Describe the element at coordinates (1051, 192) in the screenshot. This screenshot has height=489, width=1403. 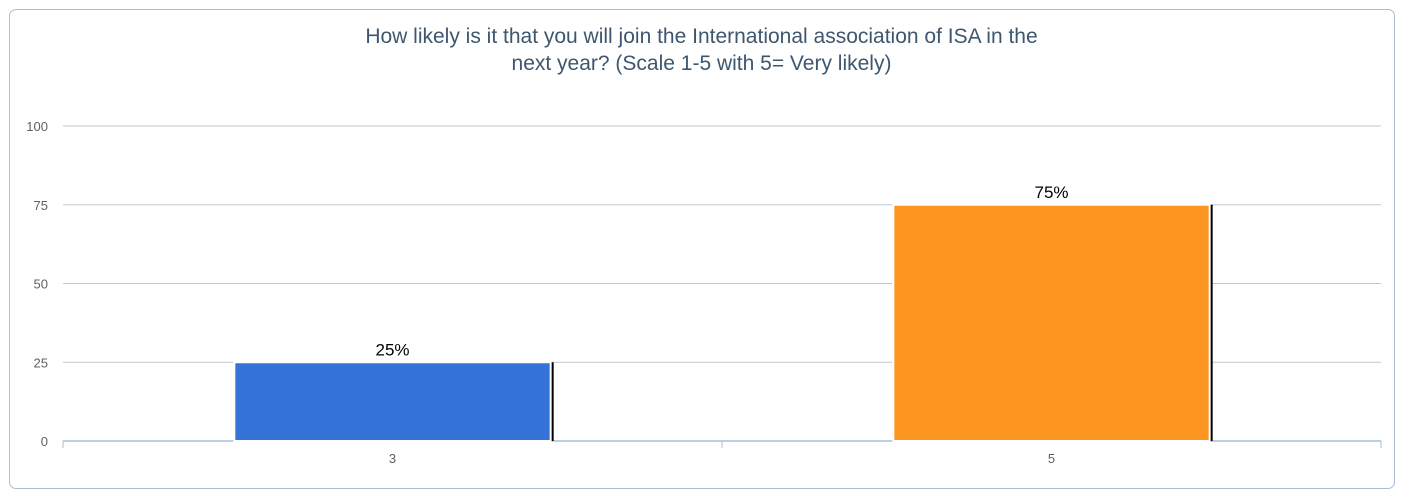
I see `data-label: 75%` at that location.